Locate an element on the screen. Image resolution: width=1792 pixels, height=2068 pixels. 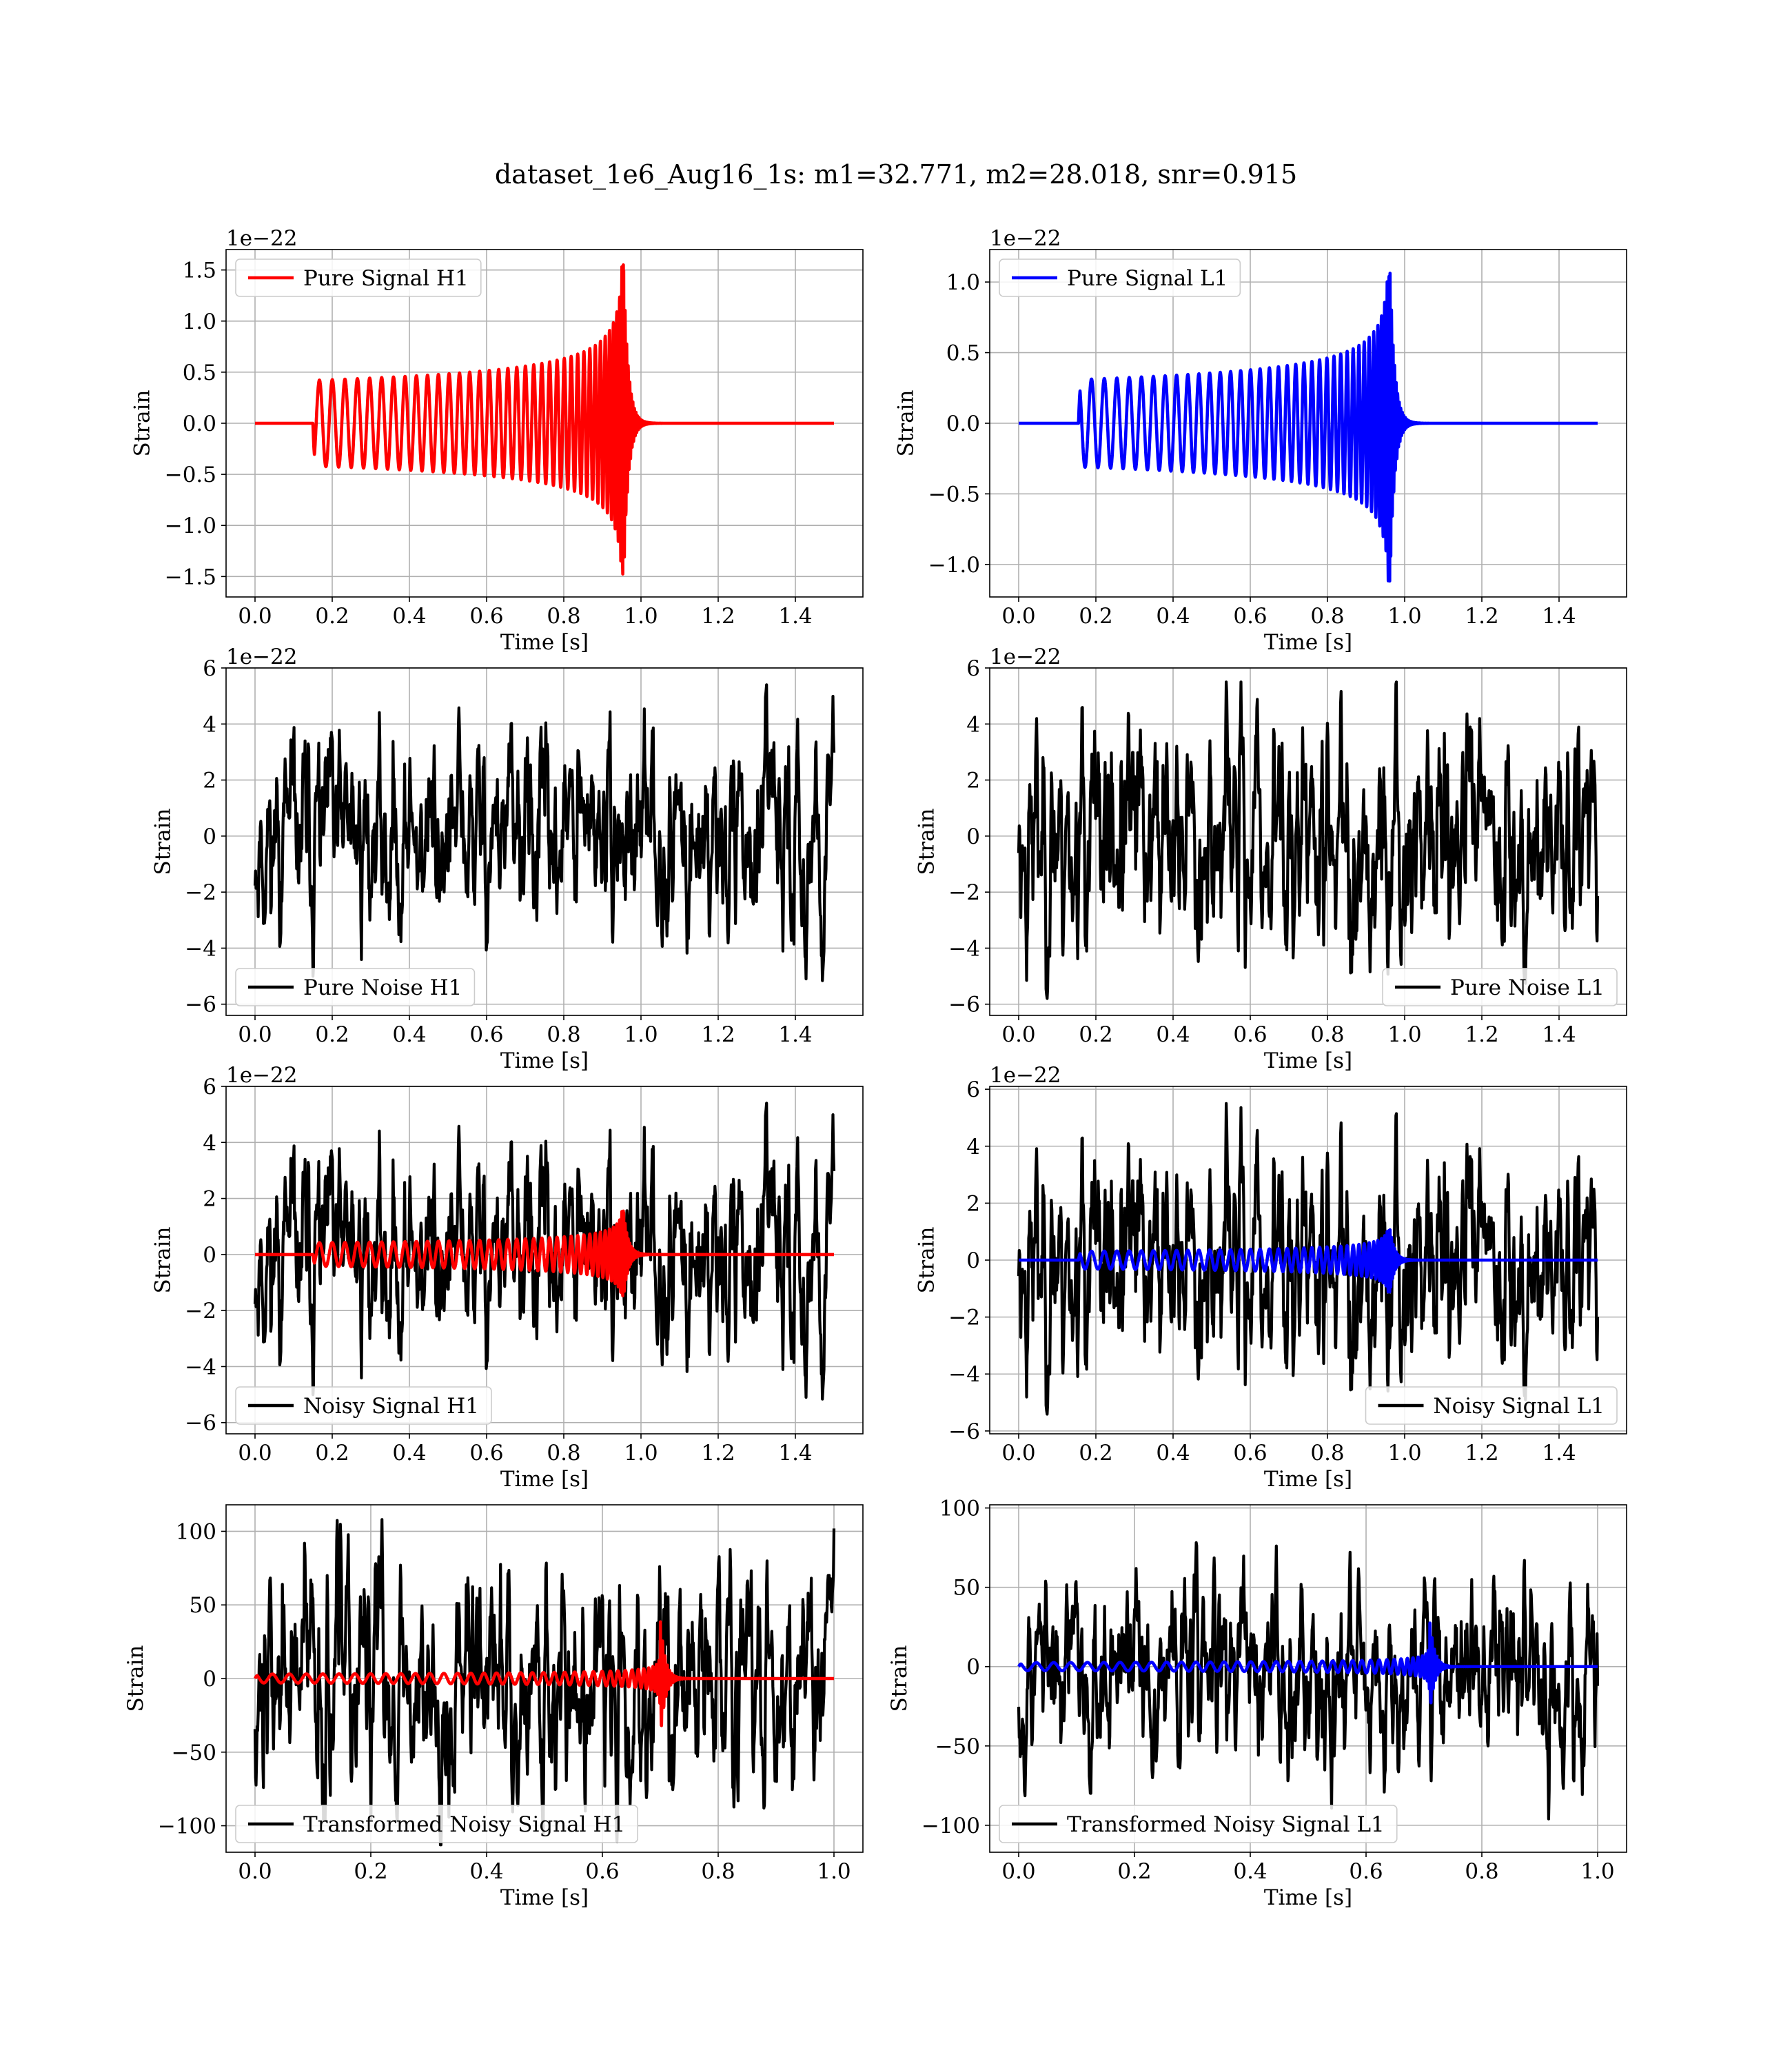
series-line-signal is located at coordinates (544, 1673).